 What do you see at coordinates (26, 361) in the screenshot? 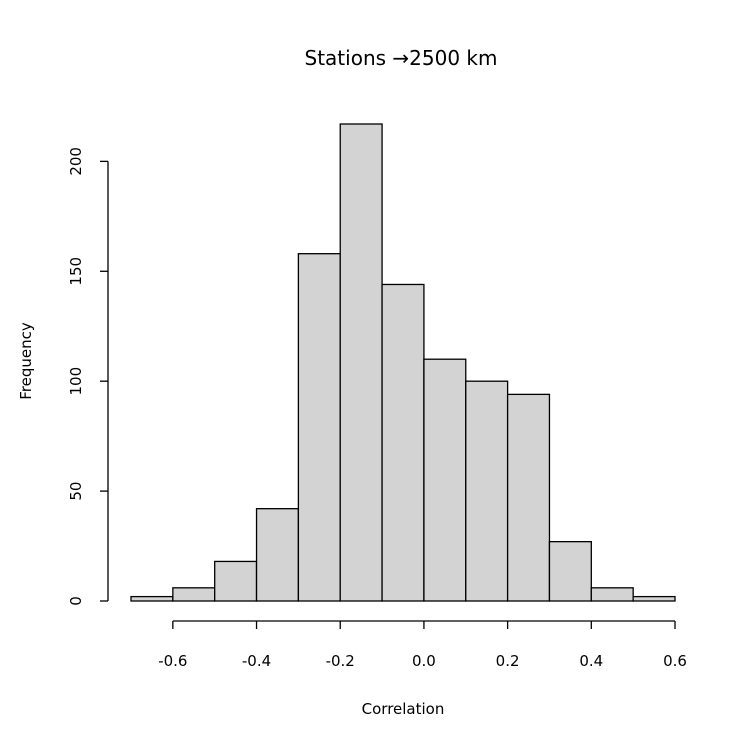
I see `y-axis-label: Frequency` at bounding box center [26, 361].